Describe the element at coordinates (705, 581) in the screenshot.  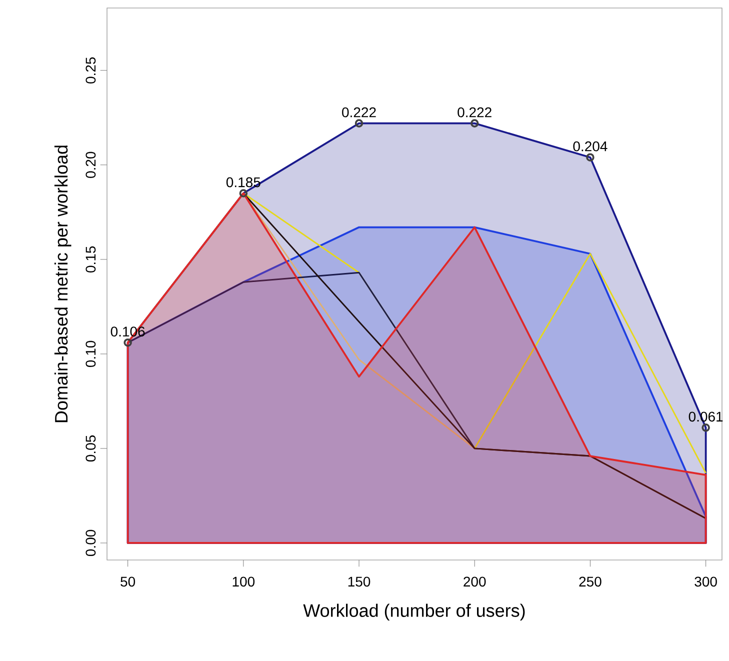
I see `x-tick-label: 300` at that location.